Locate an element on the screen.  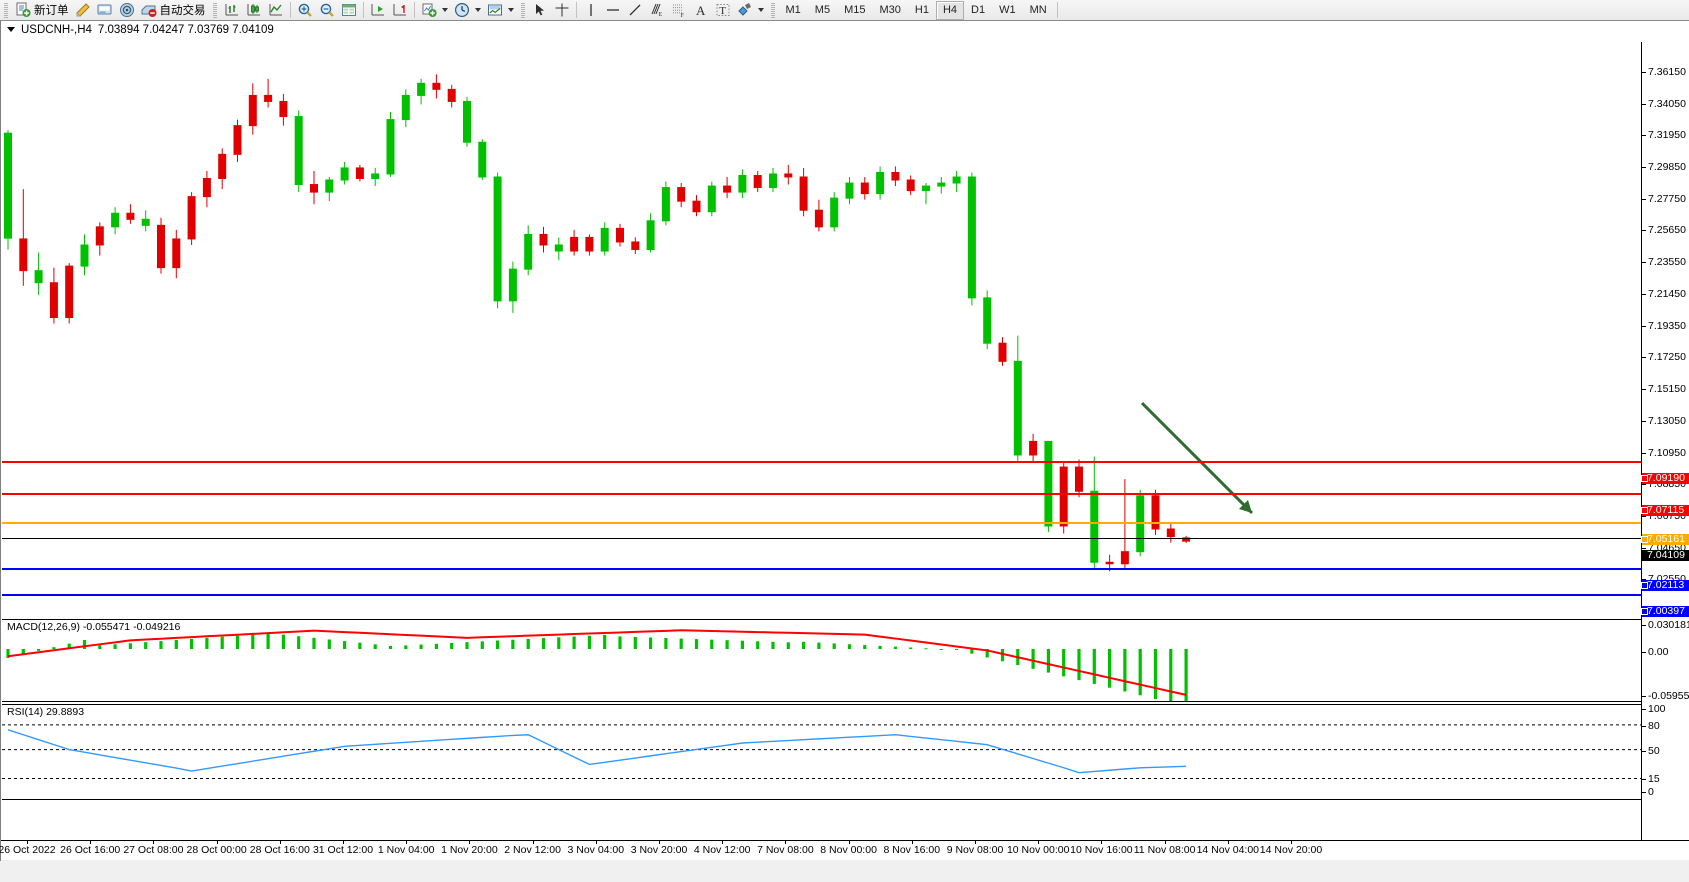
candlestick-chart-button is located at coordinates (254, 10).